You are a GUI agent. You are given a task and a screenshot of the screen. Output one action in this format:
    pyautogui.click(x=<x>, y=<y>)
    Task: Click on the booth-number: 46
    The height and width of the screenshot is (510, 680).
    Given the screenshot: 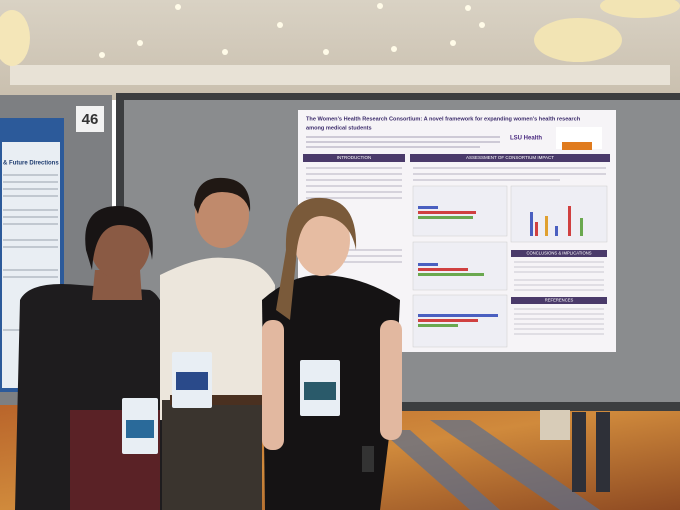 What is the action you would take?
    pyautogui.click(x=90, y=119)
    